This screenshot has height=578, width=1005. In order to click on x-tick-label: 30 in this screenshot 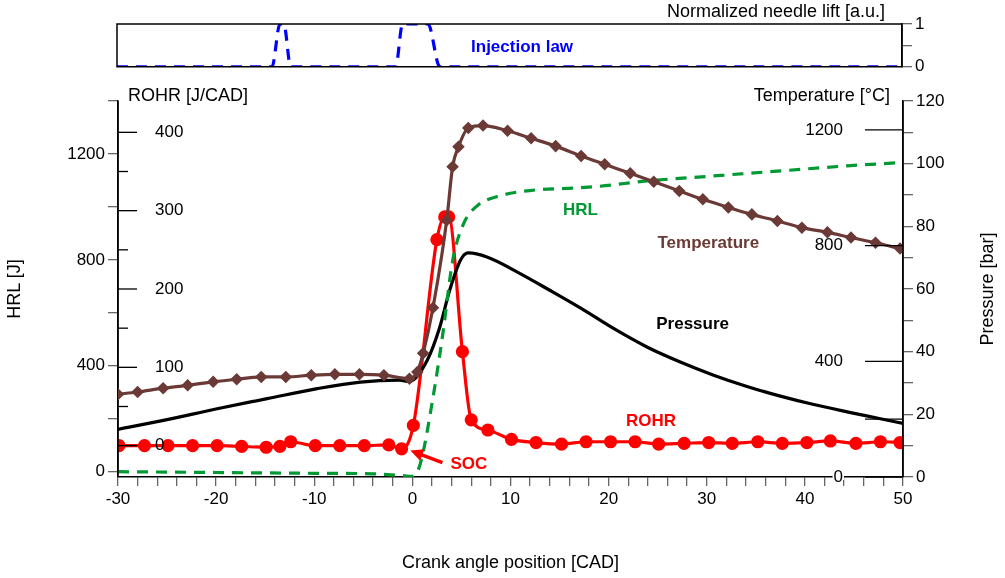, I will do `click(707, 498)`.